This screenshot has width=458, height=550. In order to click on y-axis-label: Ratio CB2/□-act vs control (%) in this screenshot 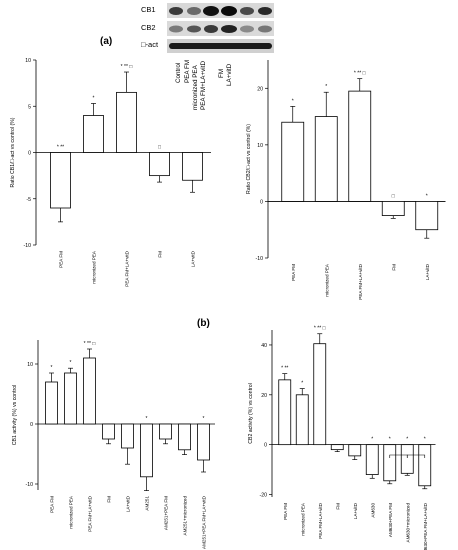, I will do `click(249, 159)`.